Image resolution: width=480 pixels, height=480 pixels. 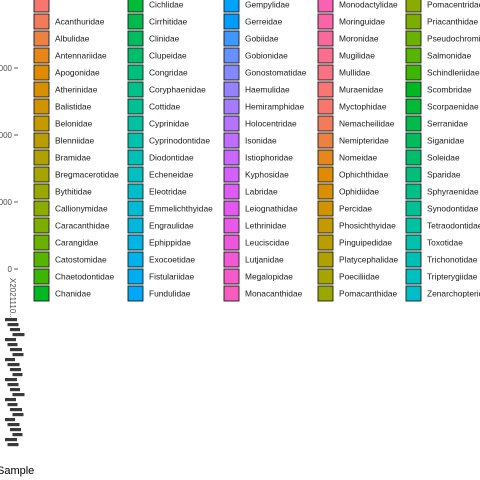 I want to click on y-tick-label: 0, so click(x=10, y=269).